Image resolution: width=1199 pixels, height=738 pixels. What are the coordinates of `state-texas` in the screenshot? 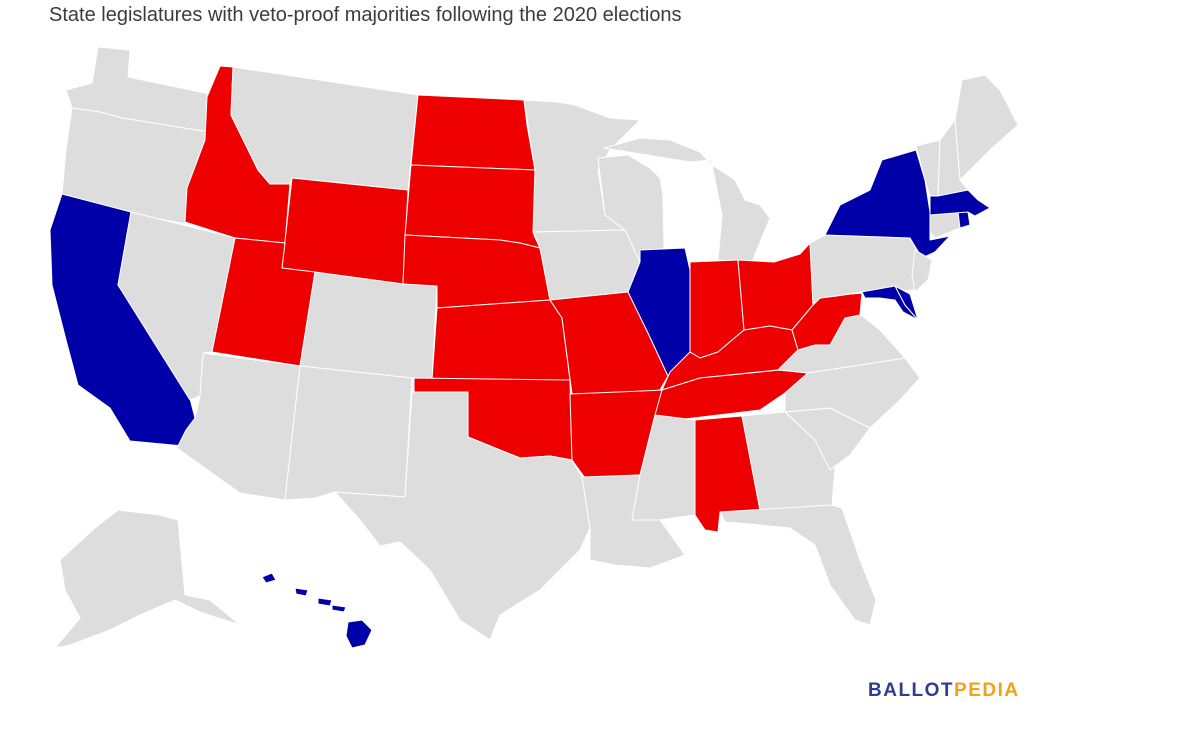 It's located at (462, 516).